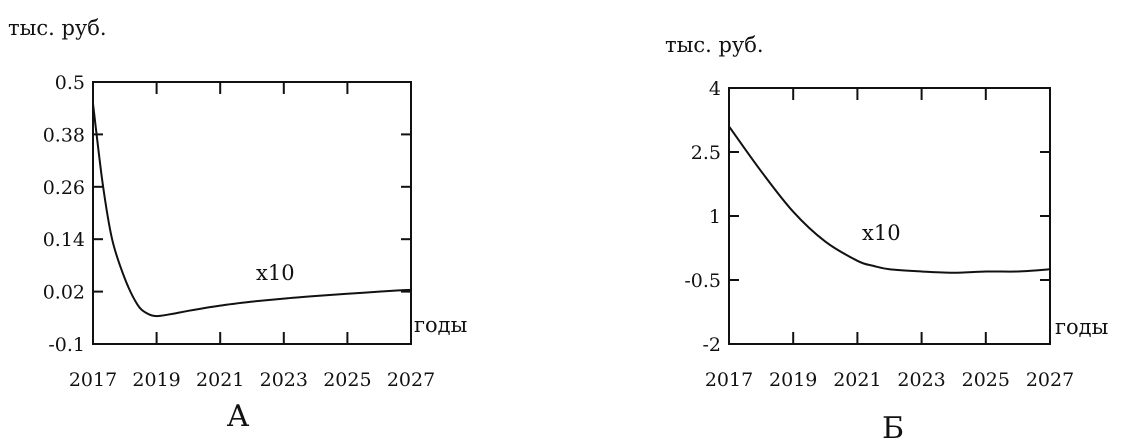 The image size is (1137, 446). What do you see at coordinates (70, 83) in the screenshot?
I see `a-y-tick-label: 0.5` at bounding box center [70, 83].